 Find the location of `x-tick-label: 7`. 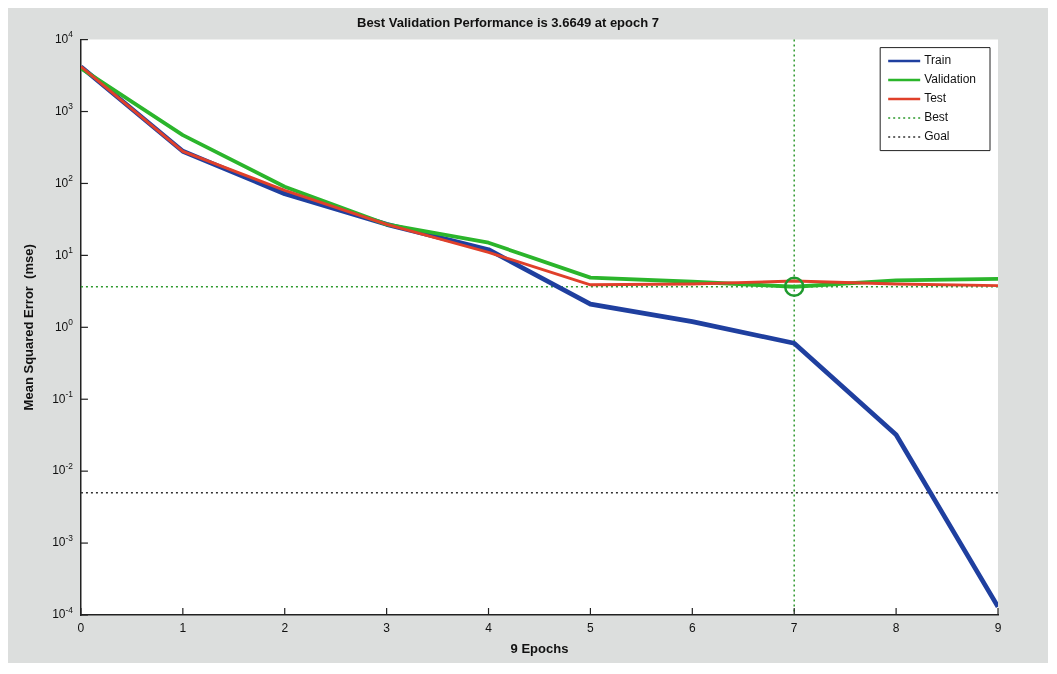

x-tick-label: 7 is located at coordinates (794, 627).